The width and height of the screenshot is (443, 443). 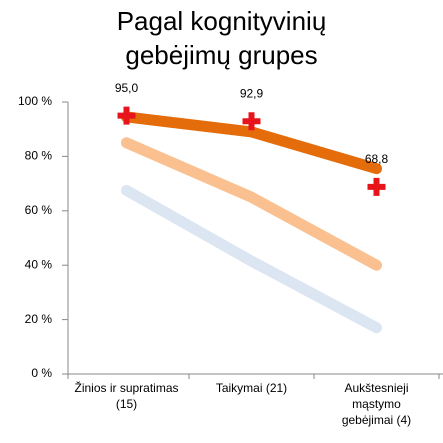 What do you see at coordinates (376, 404) in the screenshot?
I see `x-tick-label: Aukštesnieji mąstymo gebėjimai (4)` at bounding box center [376, 404].